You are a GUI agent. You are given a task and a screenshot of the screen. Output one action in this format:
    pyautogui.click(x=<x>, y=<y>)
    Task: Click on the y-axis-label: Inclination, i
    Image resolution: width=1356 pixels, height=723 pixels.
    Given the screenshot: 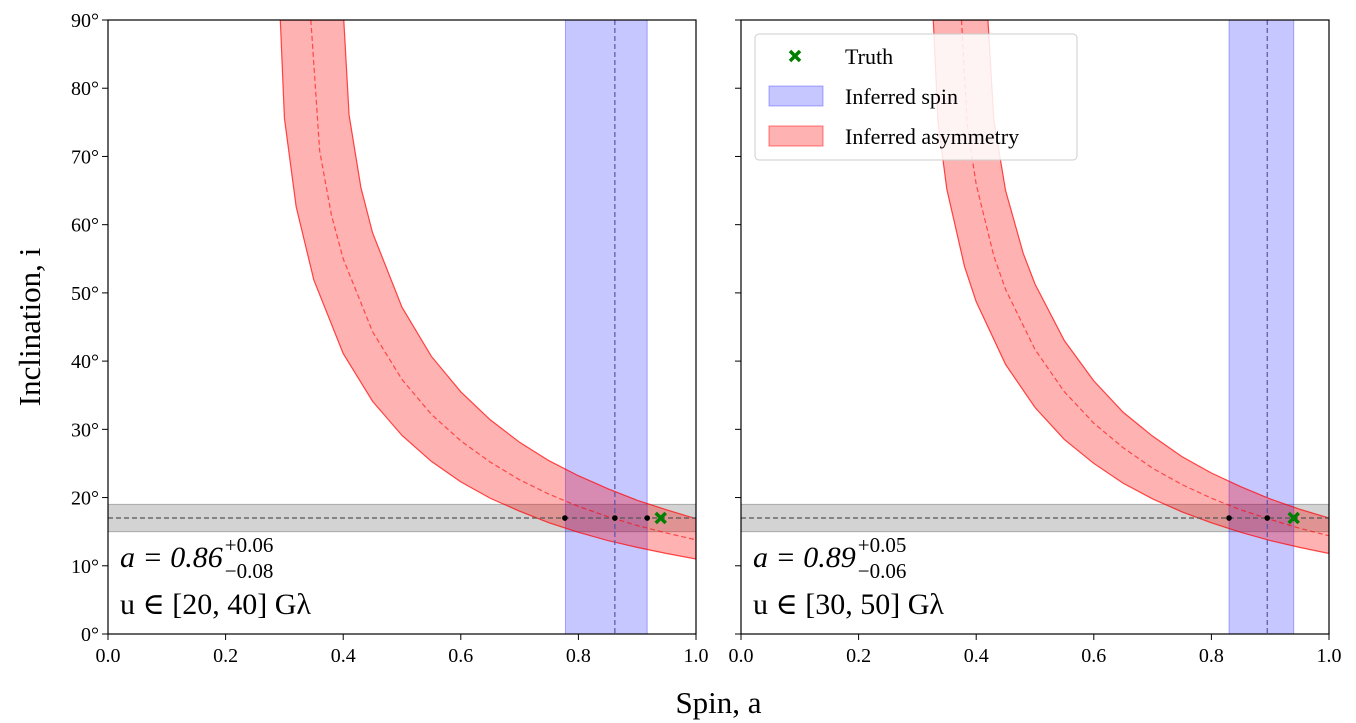 What is the action you would take?
    pyautogui.click(x=29, y=326)
    